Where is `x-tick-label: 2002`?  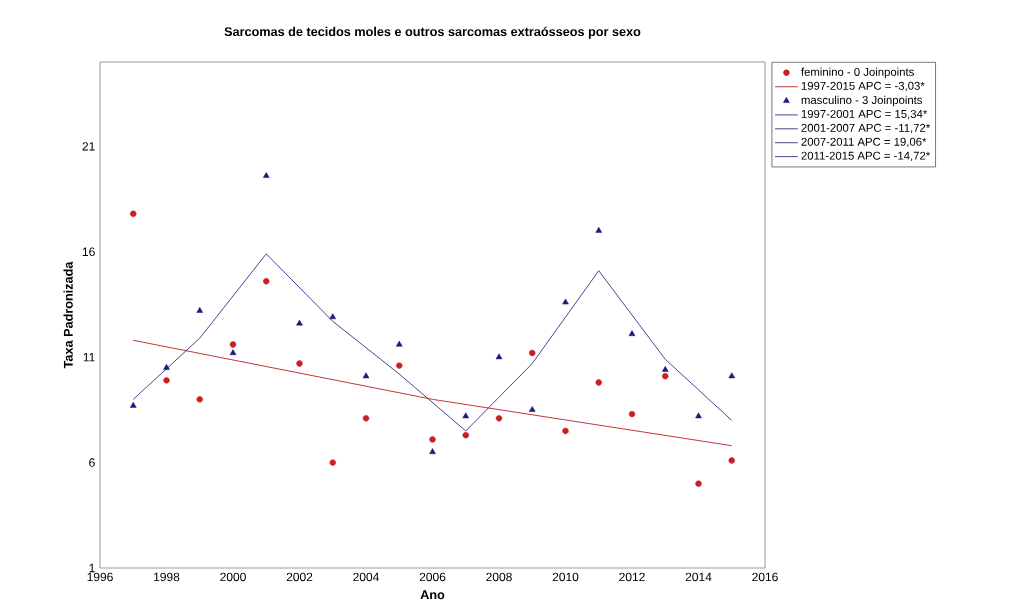 x-tick-label: 2002 is located at coordinates (299, 577).